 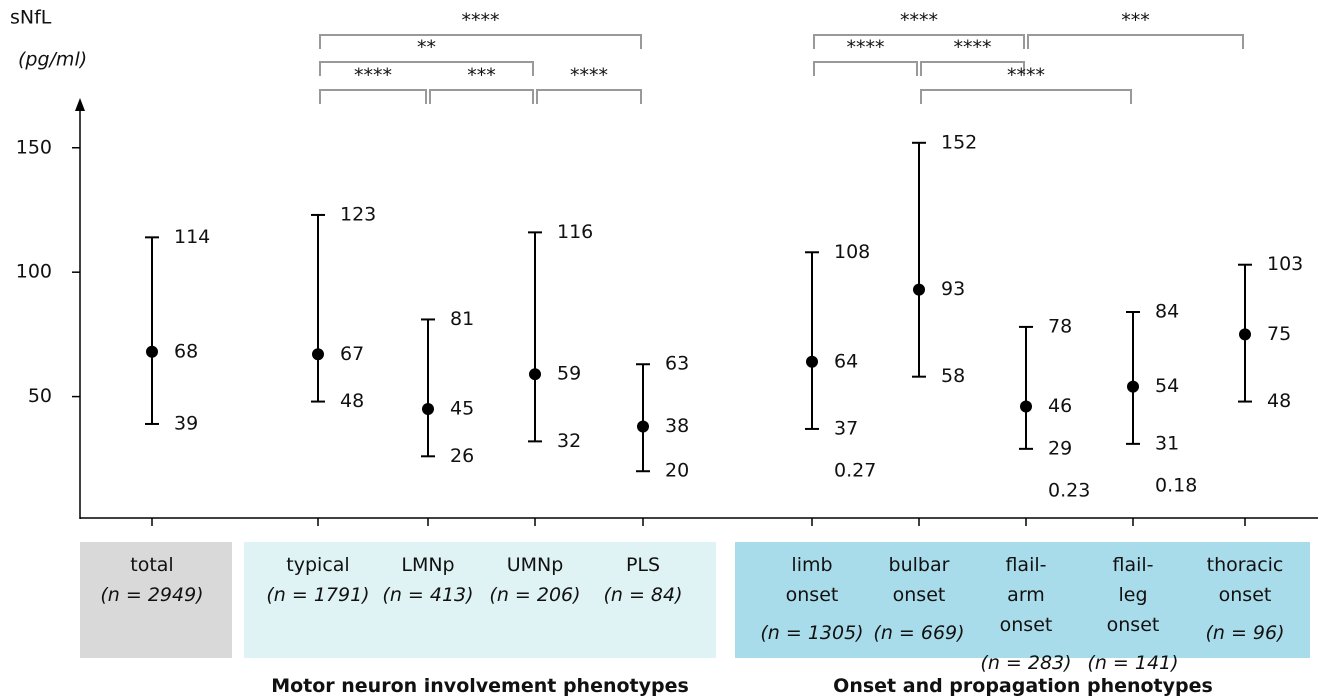 I want to click on annotation: 0.27, so click(x=855, y=470).